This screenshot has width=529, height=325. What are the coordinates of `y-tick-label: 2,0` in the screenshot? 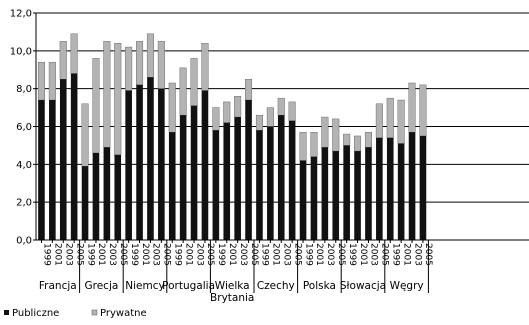 It's located at (24, 203).